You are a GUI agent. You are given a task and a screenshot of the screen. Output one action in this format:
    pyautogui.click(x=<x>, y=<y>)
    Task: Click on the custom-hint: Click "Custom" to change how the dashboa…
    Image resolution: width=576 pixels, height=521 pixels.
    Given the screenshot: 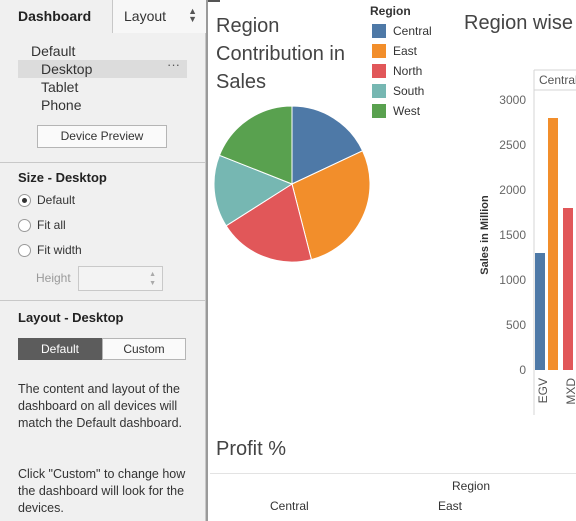 What is the action you would take?
    pyautogui.click(x=102, y=491)
    